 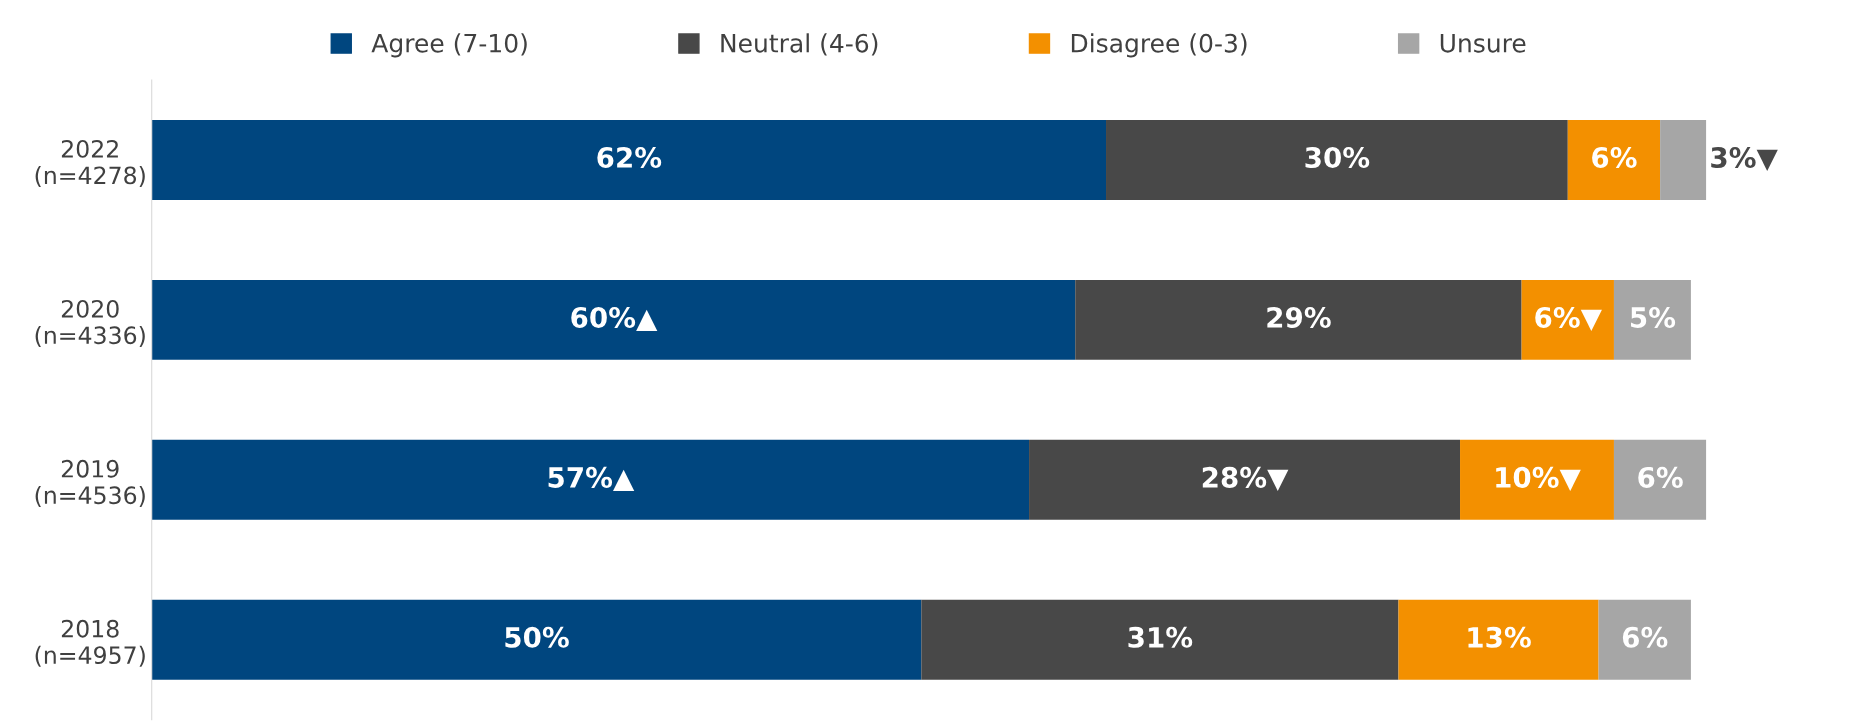 What do you see at coordinates (1744, 159) in the screenshot?
I see `data-label: 3%▼` at bounding box center [1744, 159].